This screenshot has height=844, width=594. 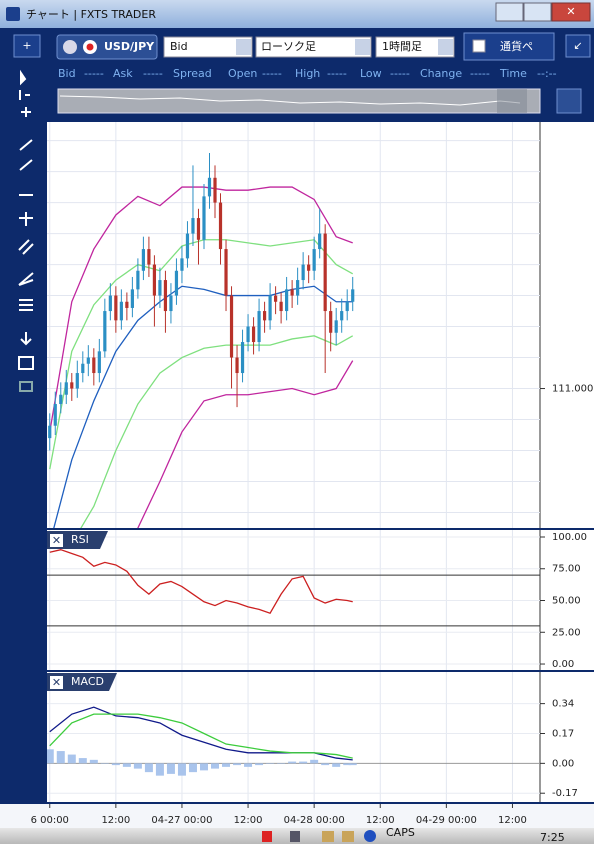 What do you see at coordinates (80, 539) in the screenshot?
I see `panel-label: RSI` at bounding box center [80, 539].